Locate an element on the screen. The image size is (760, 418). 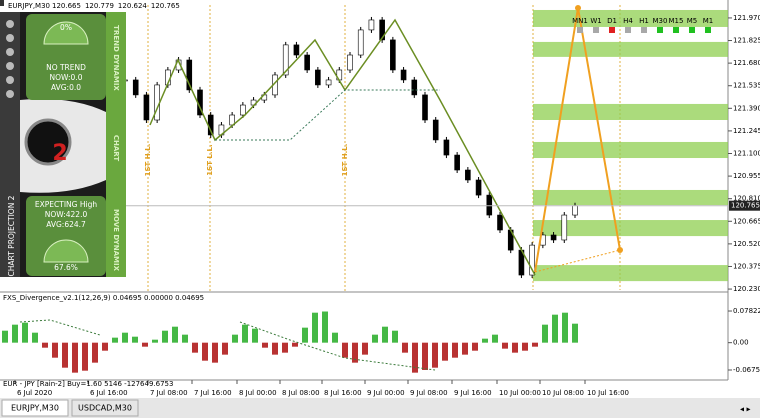
y-tick-label: -0.06753 is located at coordinates (746, 370).